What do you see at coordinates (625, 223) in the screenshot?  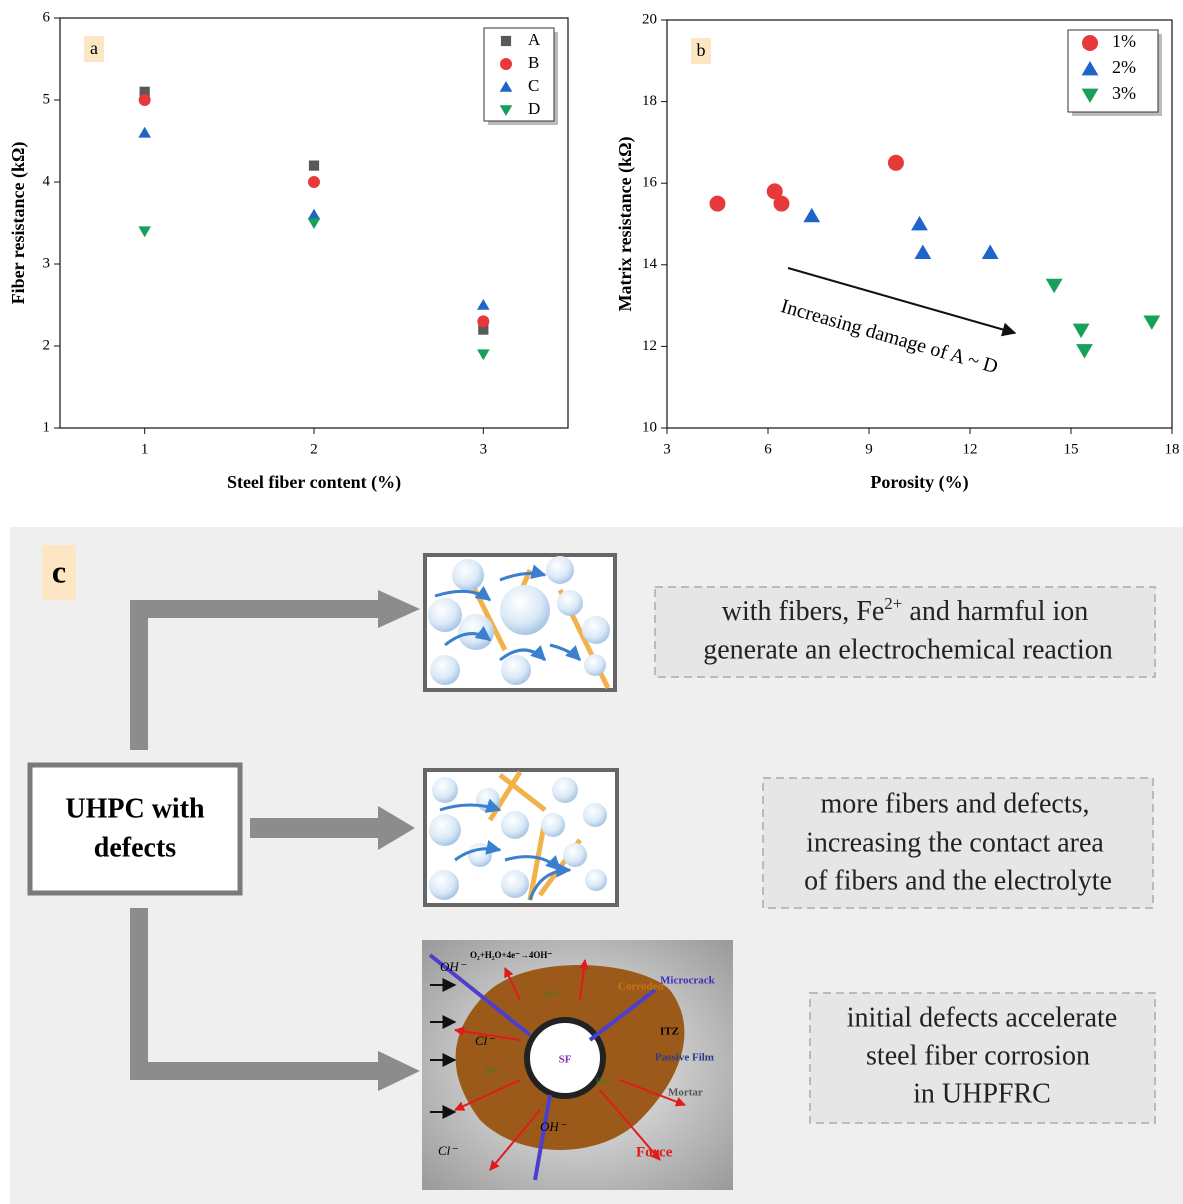 I see `y-axis-label: Matrix resistance (kΩ)` at bounding box center [625, 223].